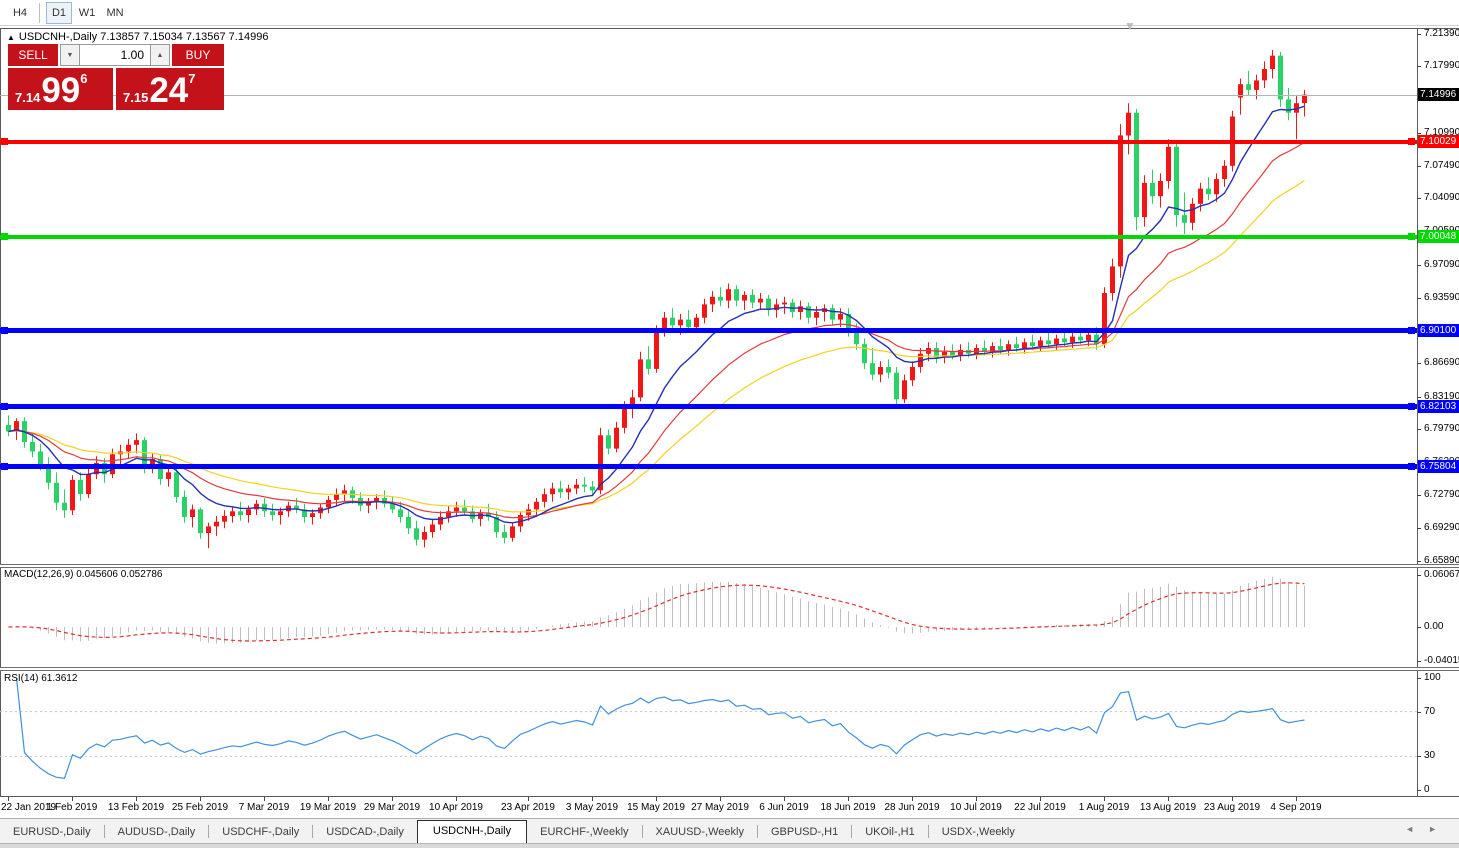  What do you see at coordinates (708, 617) in the screenshot?
I see `macd-indicator` at bounding box center [708, 617].